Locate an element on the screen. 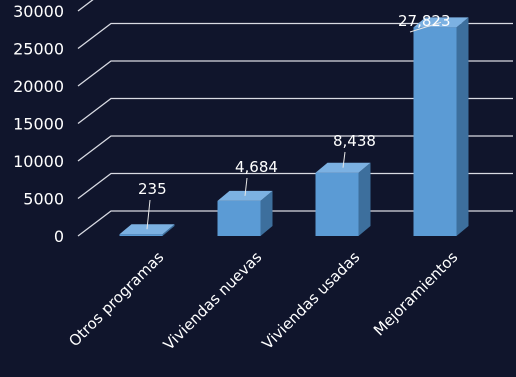  category-label-3: Mejoramientos is located at coordinates (416, 294).